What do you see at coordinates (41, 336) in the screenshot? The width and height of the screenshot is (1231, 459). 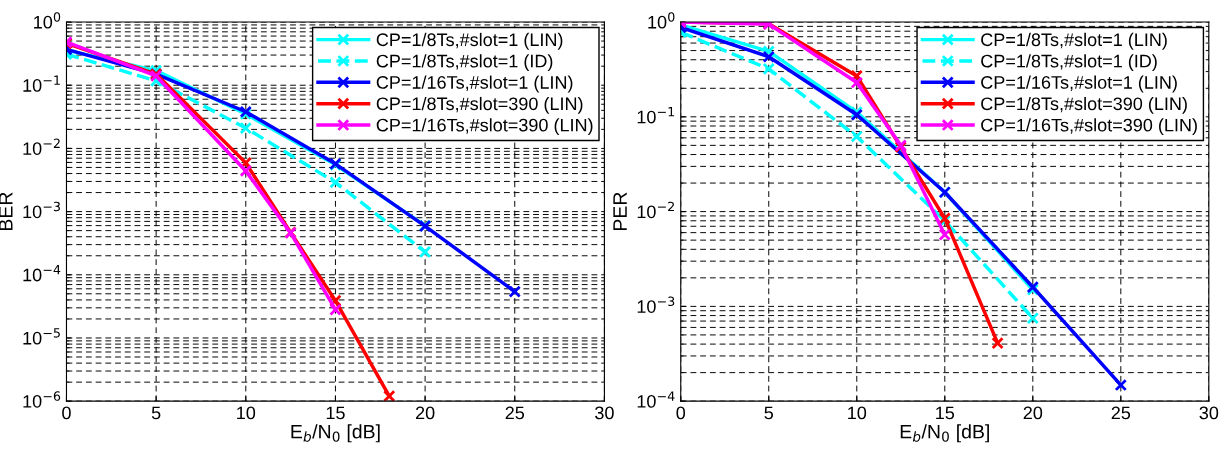 I see `y-tick-label: 10$^{−5}$` at bounding box center [41, 336].